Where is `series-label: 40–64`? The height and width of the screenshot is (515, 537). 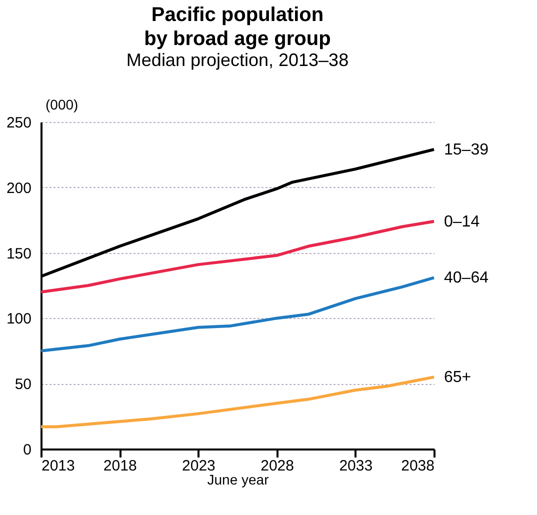 series-label: 40–64 is located at coordinates (466, 278).